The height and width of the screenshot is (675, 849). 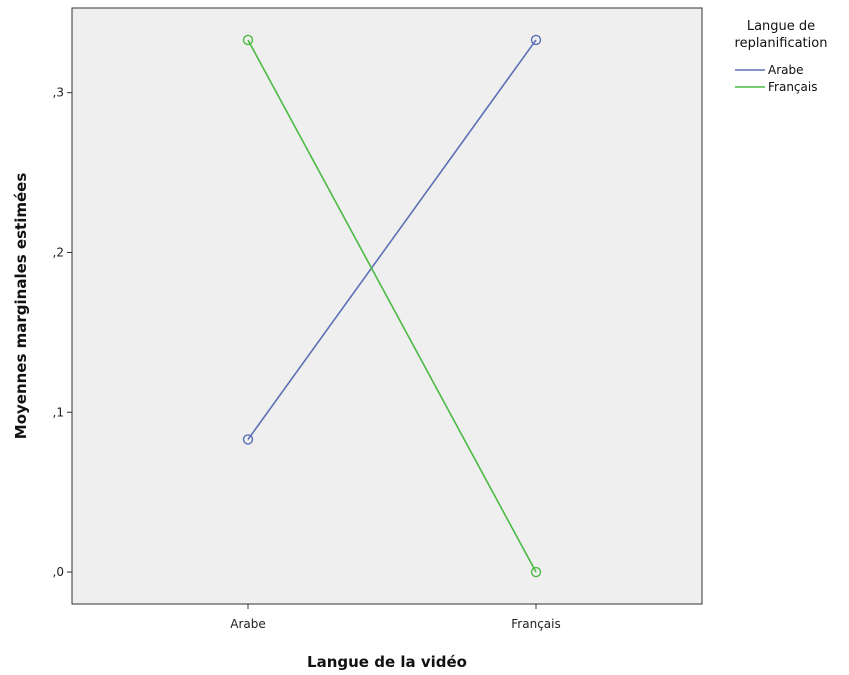 What do you see at coordinates (786, 70) in the screenshot?
I see `legend-label: Arabe` at bounding box center [786, 70].